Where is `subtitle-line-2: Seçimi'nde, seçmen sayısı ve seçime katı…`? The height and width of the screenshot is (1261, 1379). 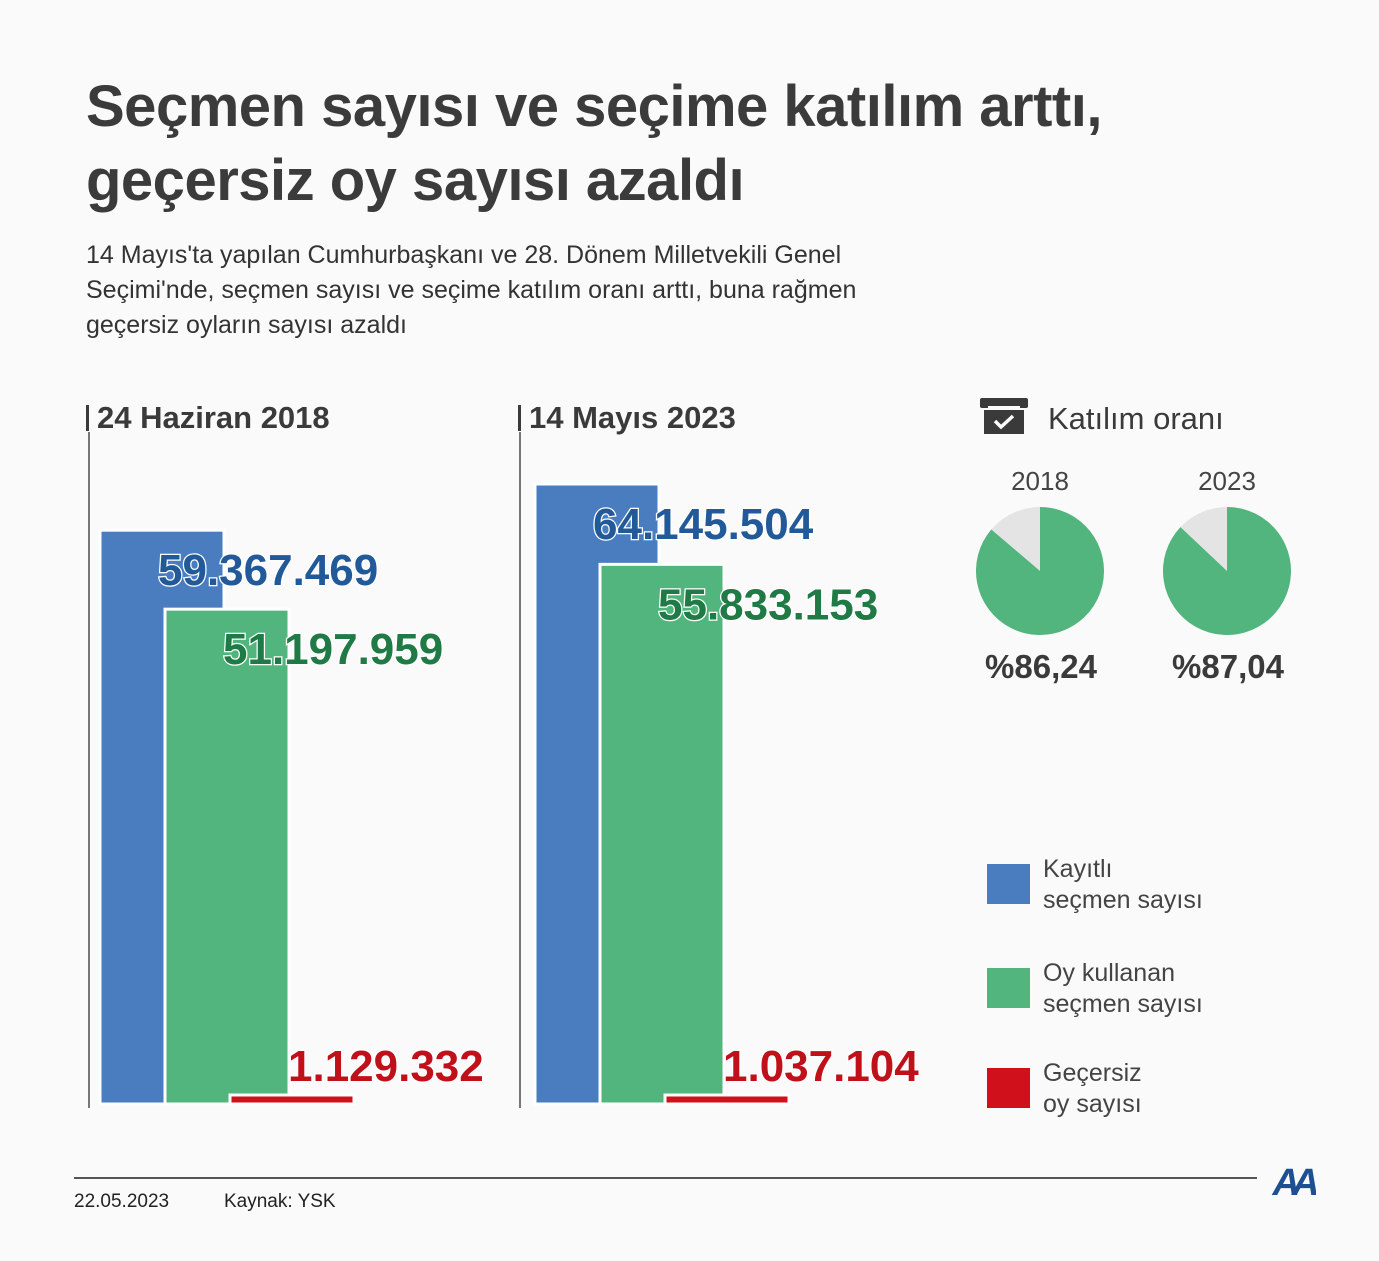 subtitle-line-2: Seçimi'nde, seçmen sayısı ve seçime katı… is located at coordinates (471, 290).